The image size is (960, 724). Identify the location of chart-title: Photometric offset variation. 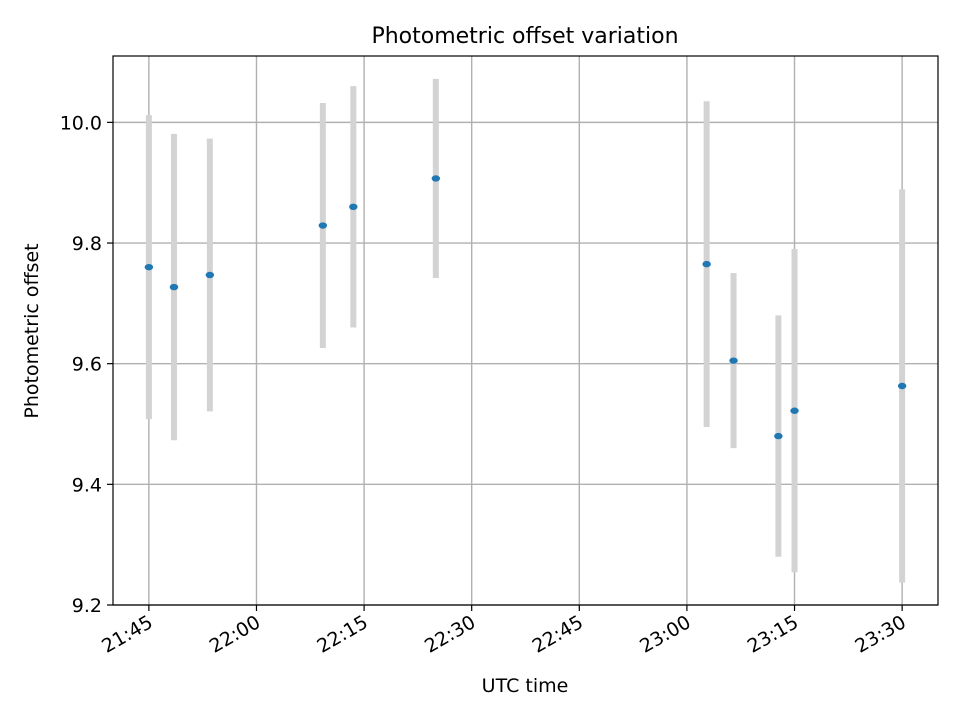
(524, 36).